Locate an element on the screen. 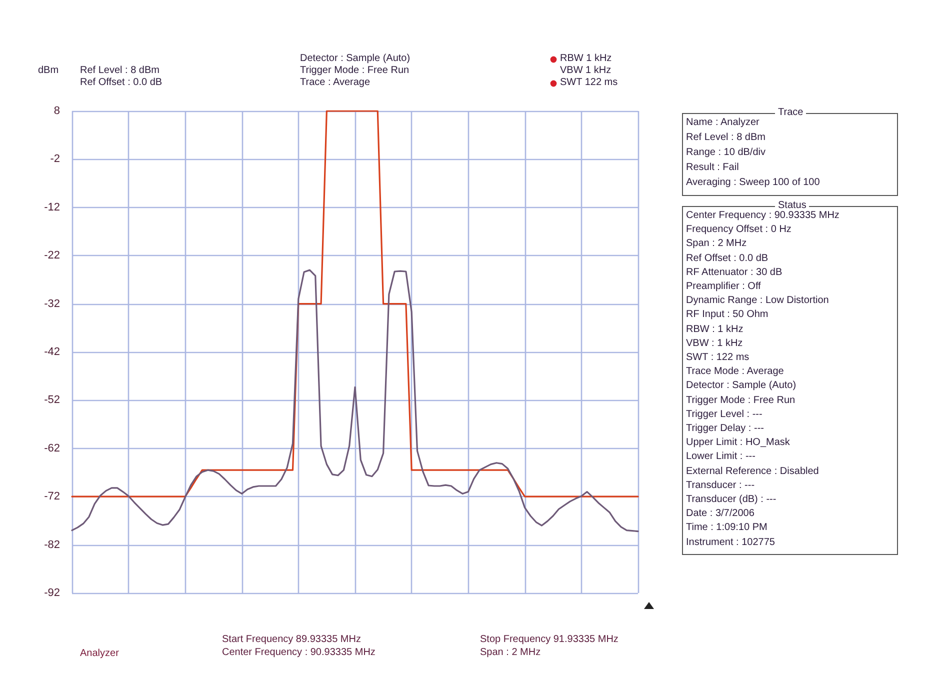 Image resolution: width=932 pixels, height=698 pixels. text: SWT 122 ms is located at coordinates (589, 83).